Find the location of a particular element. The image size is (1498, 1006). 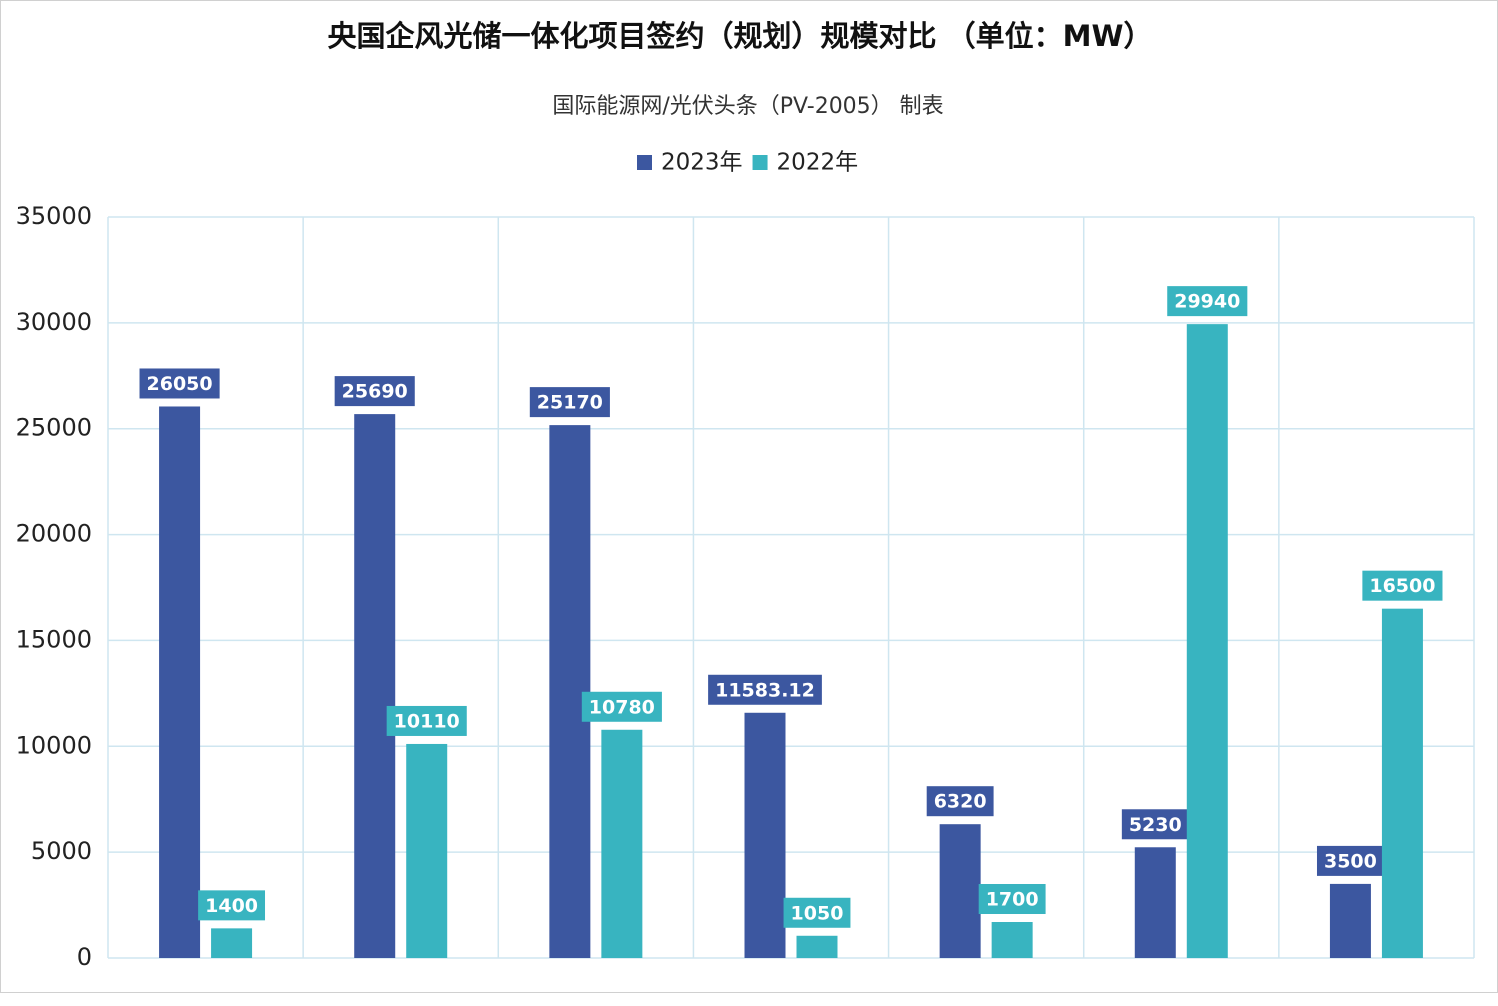

y-tick-label: 20000 is located at coordinates (54, 534).